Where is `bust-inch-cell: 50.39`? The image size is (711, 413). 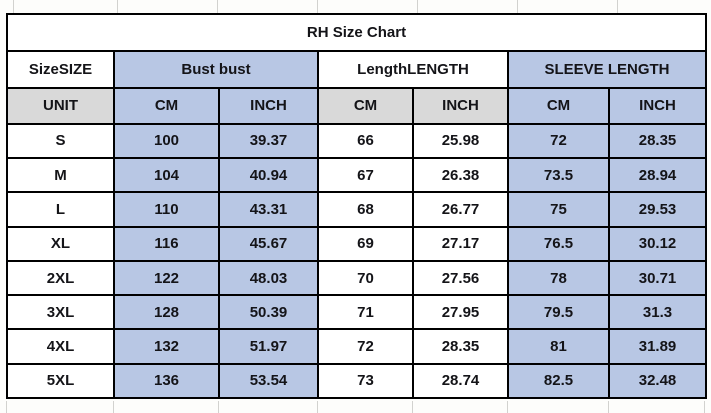
bust-inch-cell: 50.39 is located at coordinates (268, 312).